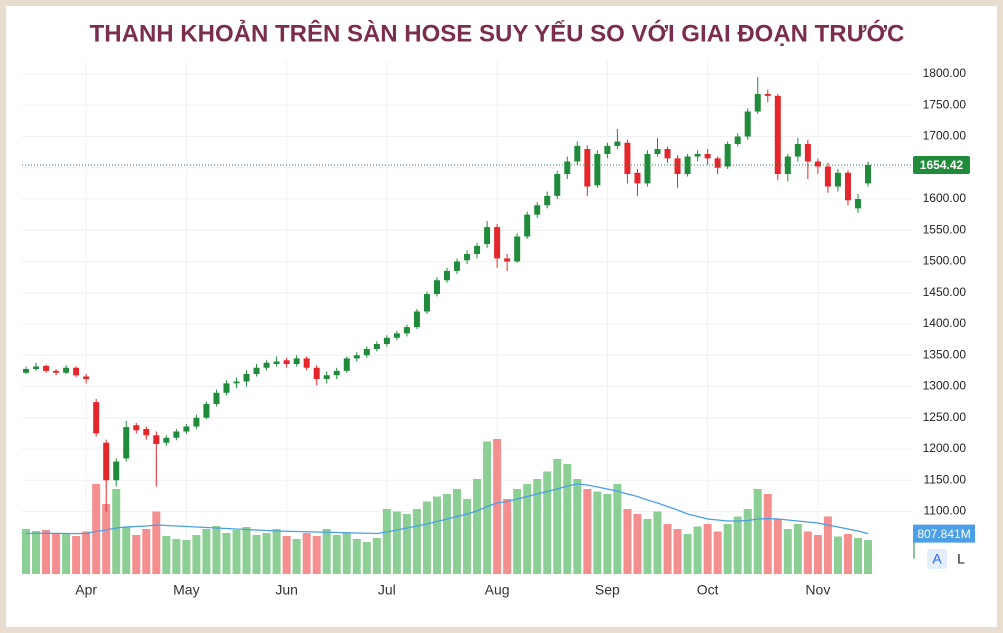 The image size is (1003, 633). I want to click on y-tick-label: 1200.00, so click(945, 448).